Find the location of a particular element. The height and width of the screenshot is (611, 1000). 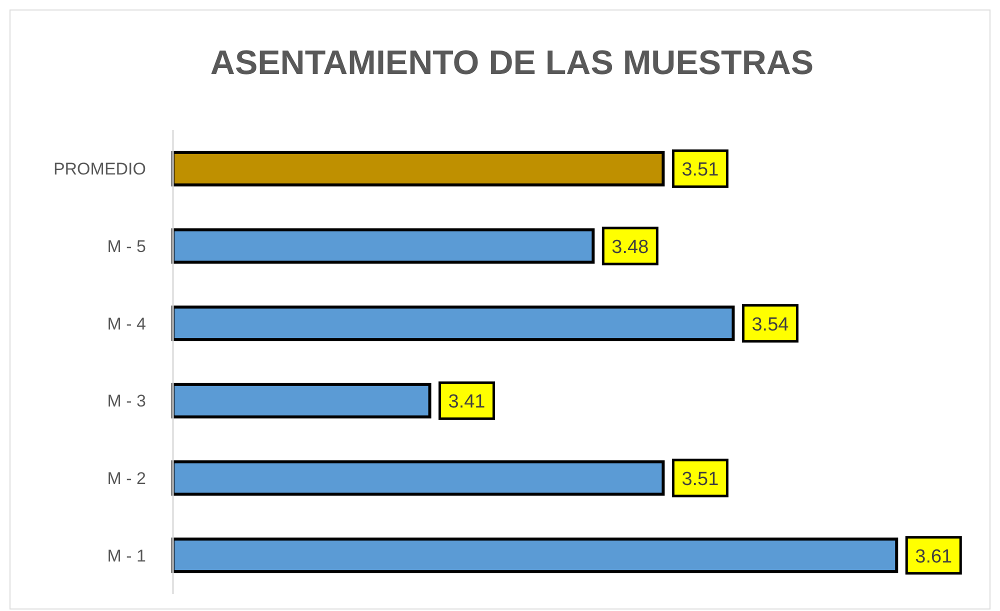

y-tick-label: M - 4 is located at coordinates (126, 324).